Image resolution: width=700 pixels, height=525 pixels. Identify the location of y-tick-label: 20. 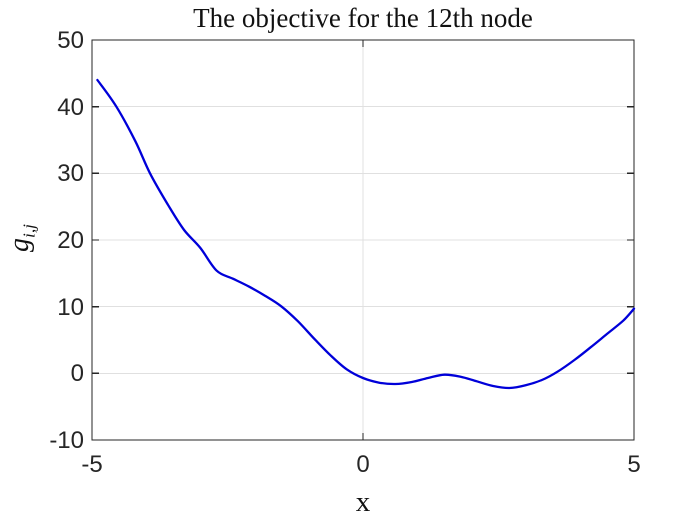
(70, 240).